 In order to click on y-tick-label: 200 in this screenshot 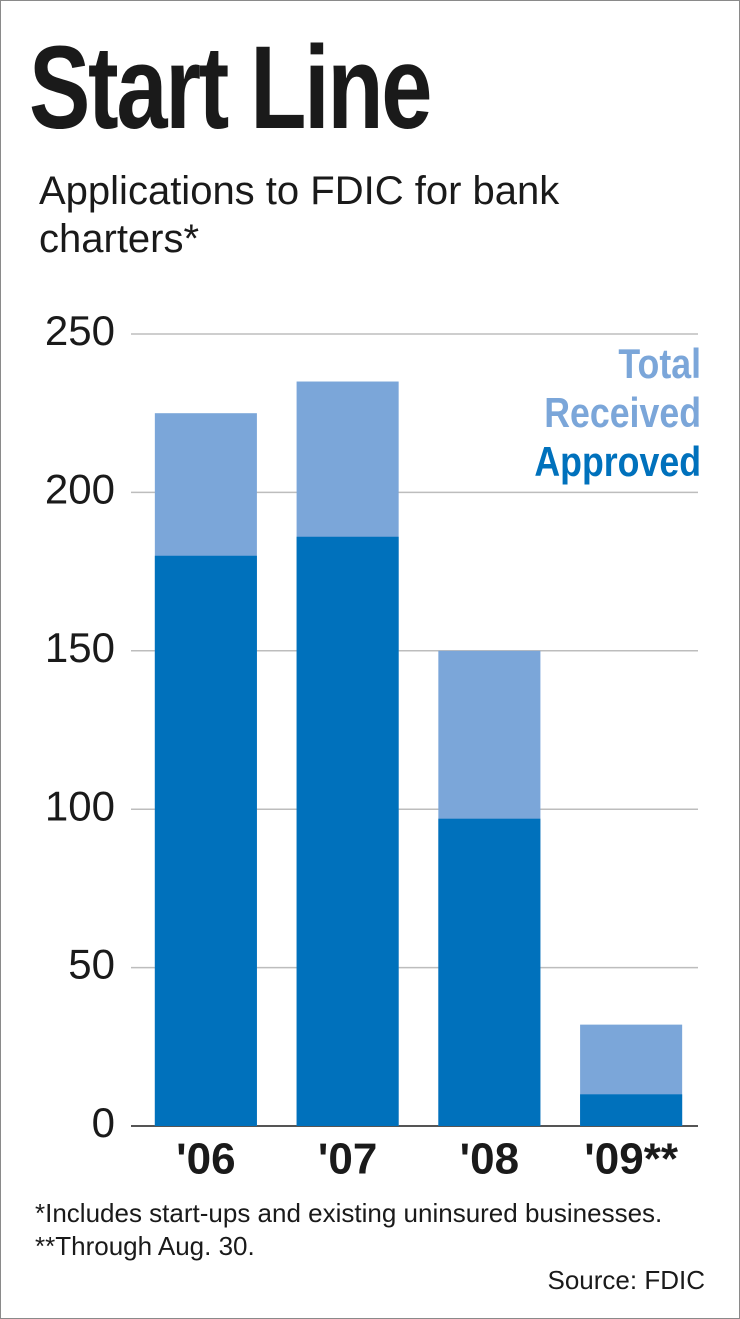, I will do `click(80, 488)`.